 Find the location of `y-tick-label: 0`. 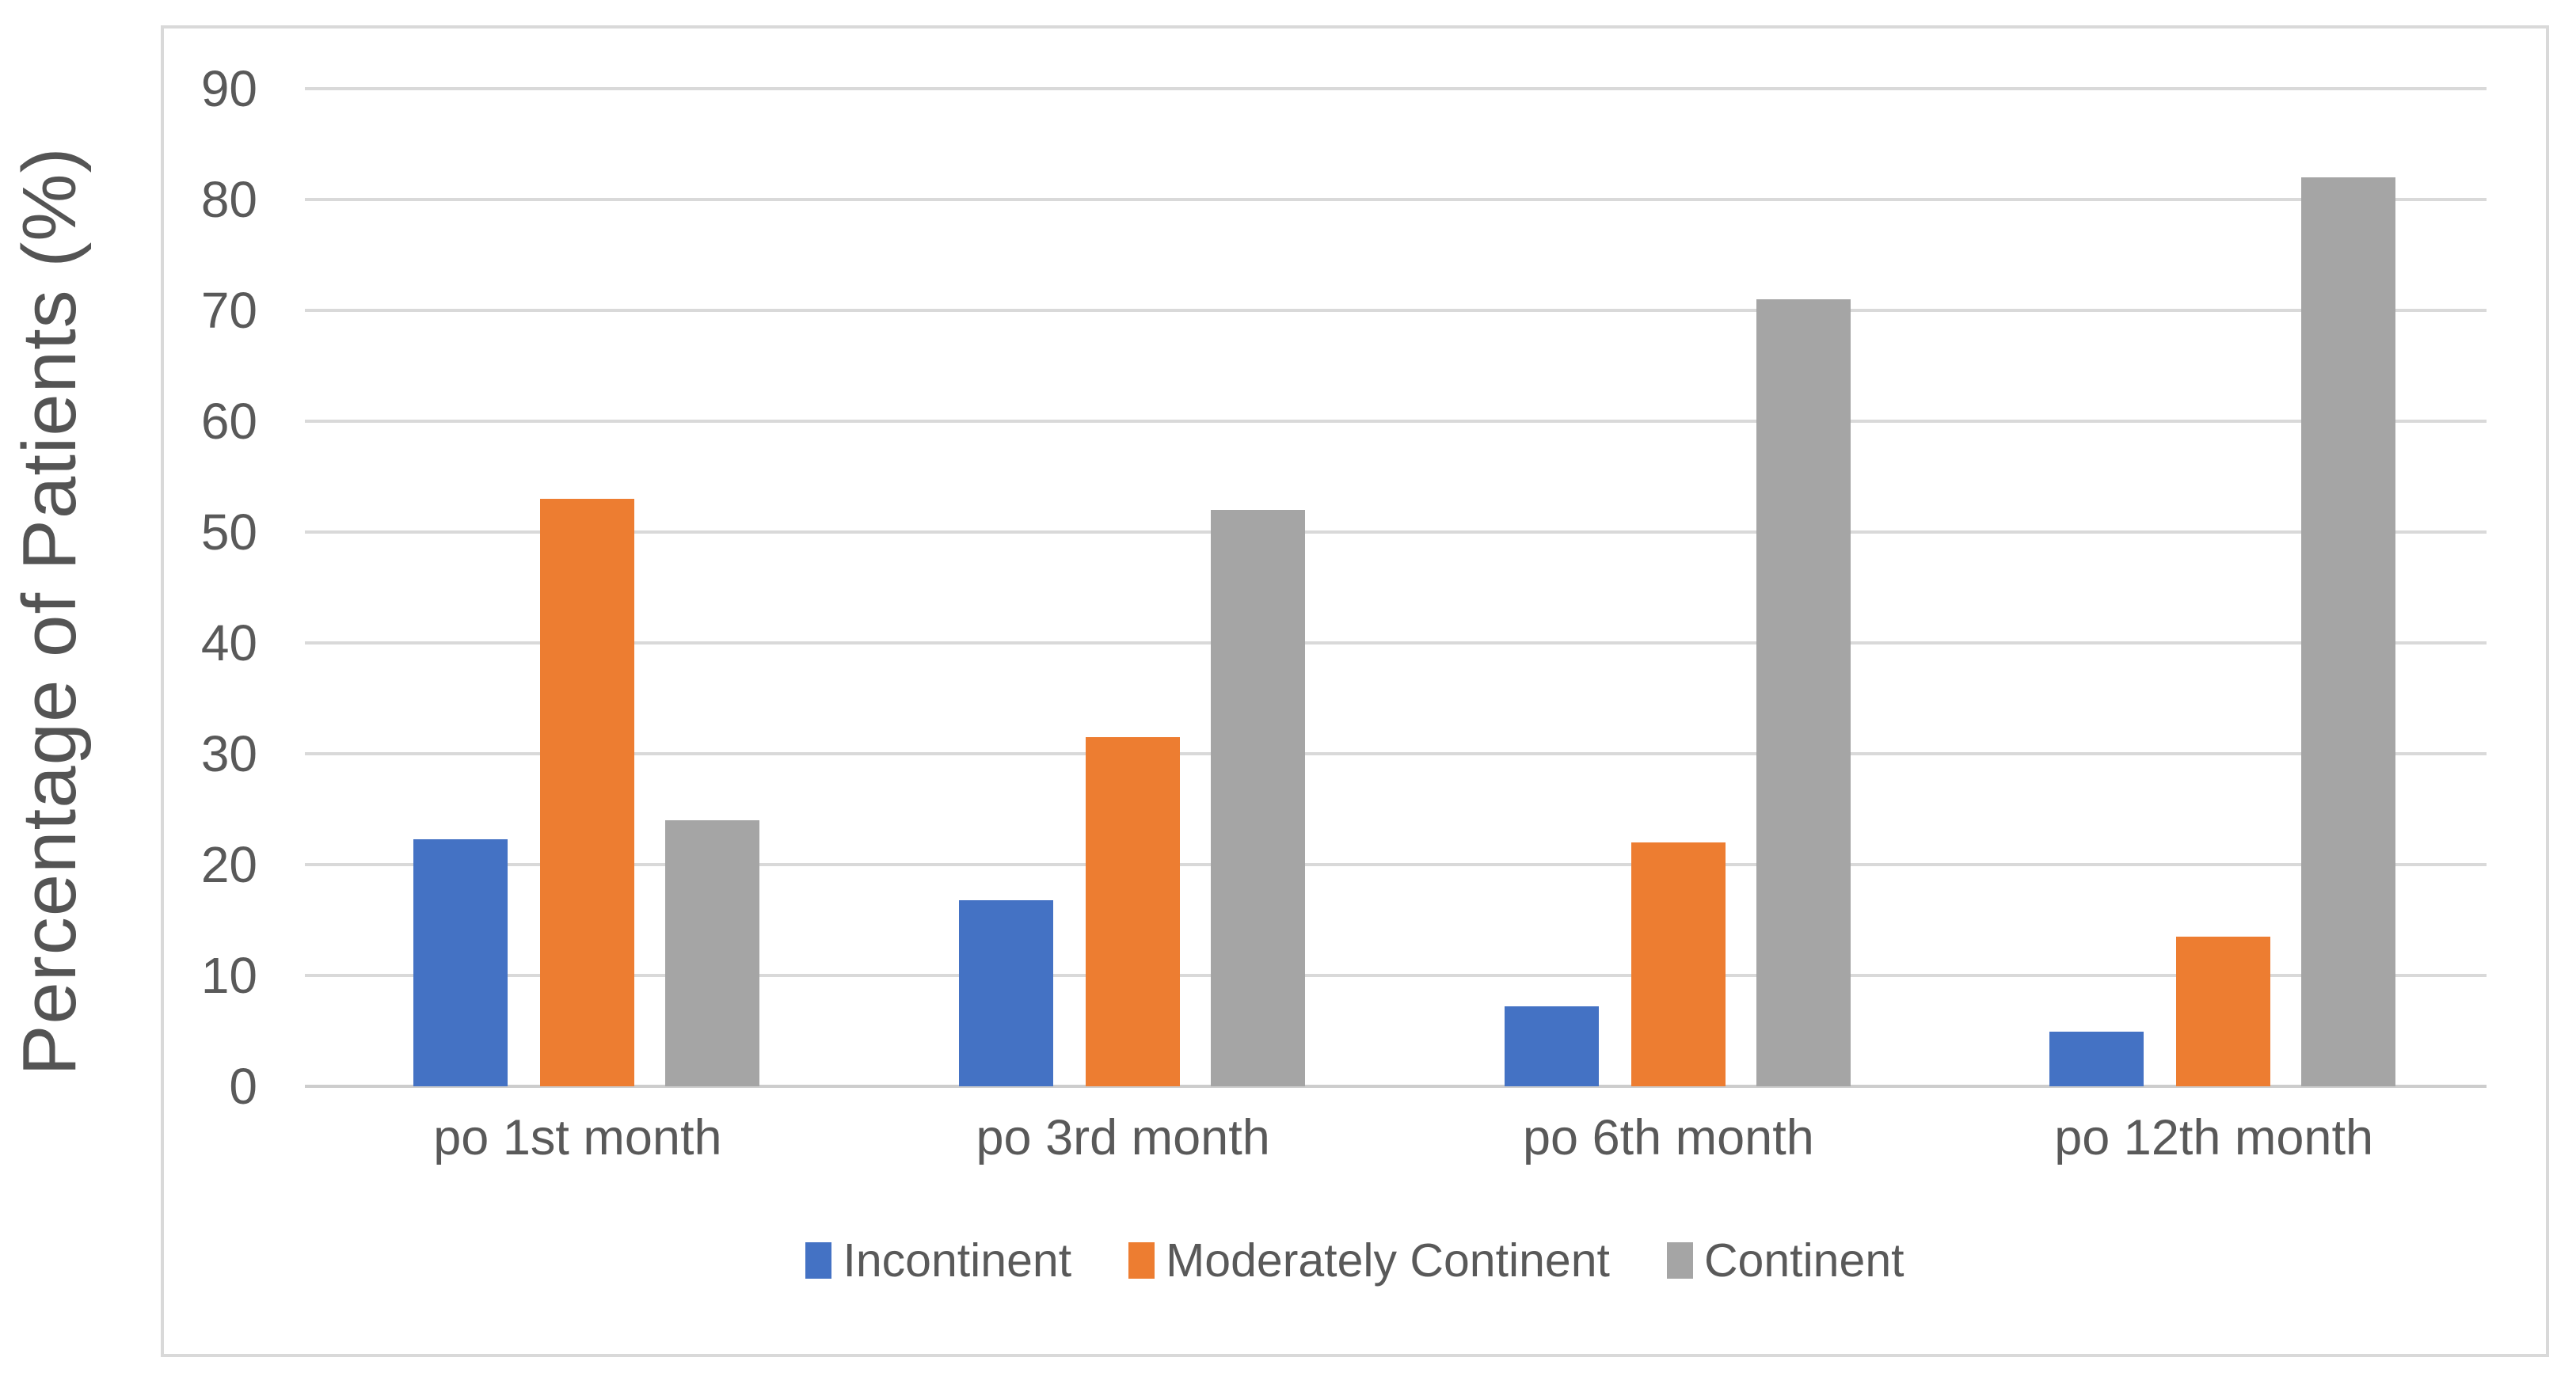

y-tick-label: 0 is located at coordinates (243, 1087).